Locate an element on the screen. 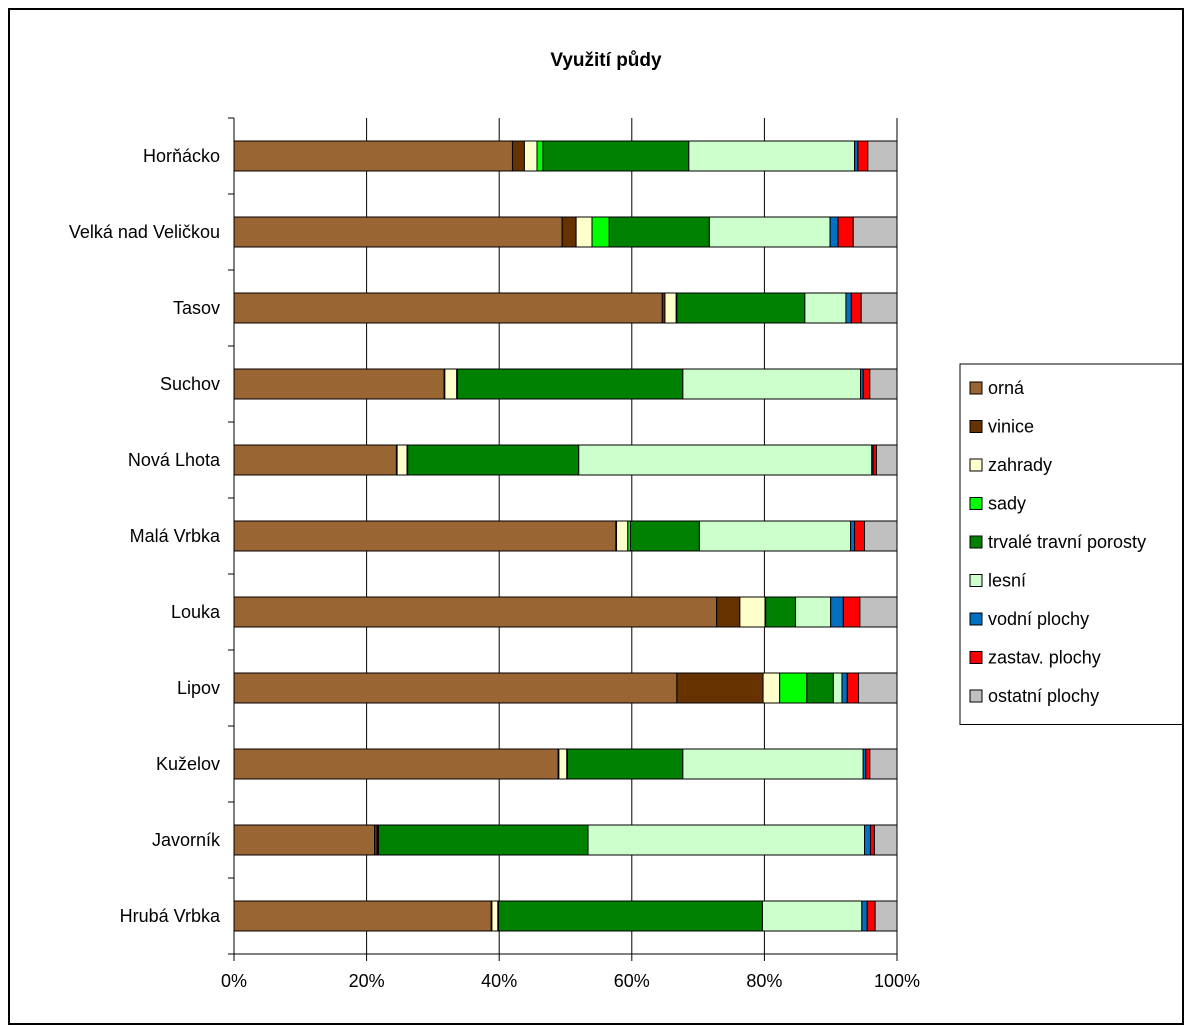 Image resolution: width=1184 pixels, height=1025 pixels. bar-hruba-vrbka-trvale-travni-porosty is located at coordinates (630, 916).